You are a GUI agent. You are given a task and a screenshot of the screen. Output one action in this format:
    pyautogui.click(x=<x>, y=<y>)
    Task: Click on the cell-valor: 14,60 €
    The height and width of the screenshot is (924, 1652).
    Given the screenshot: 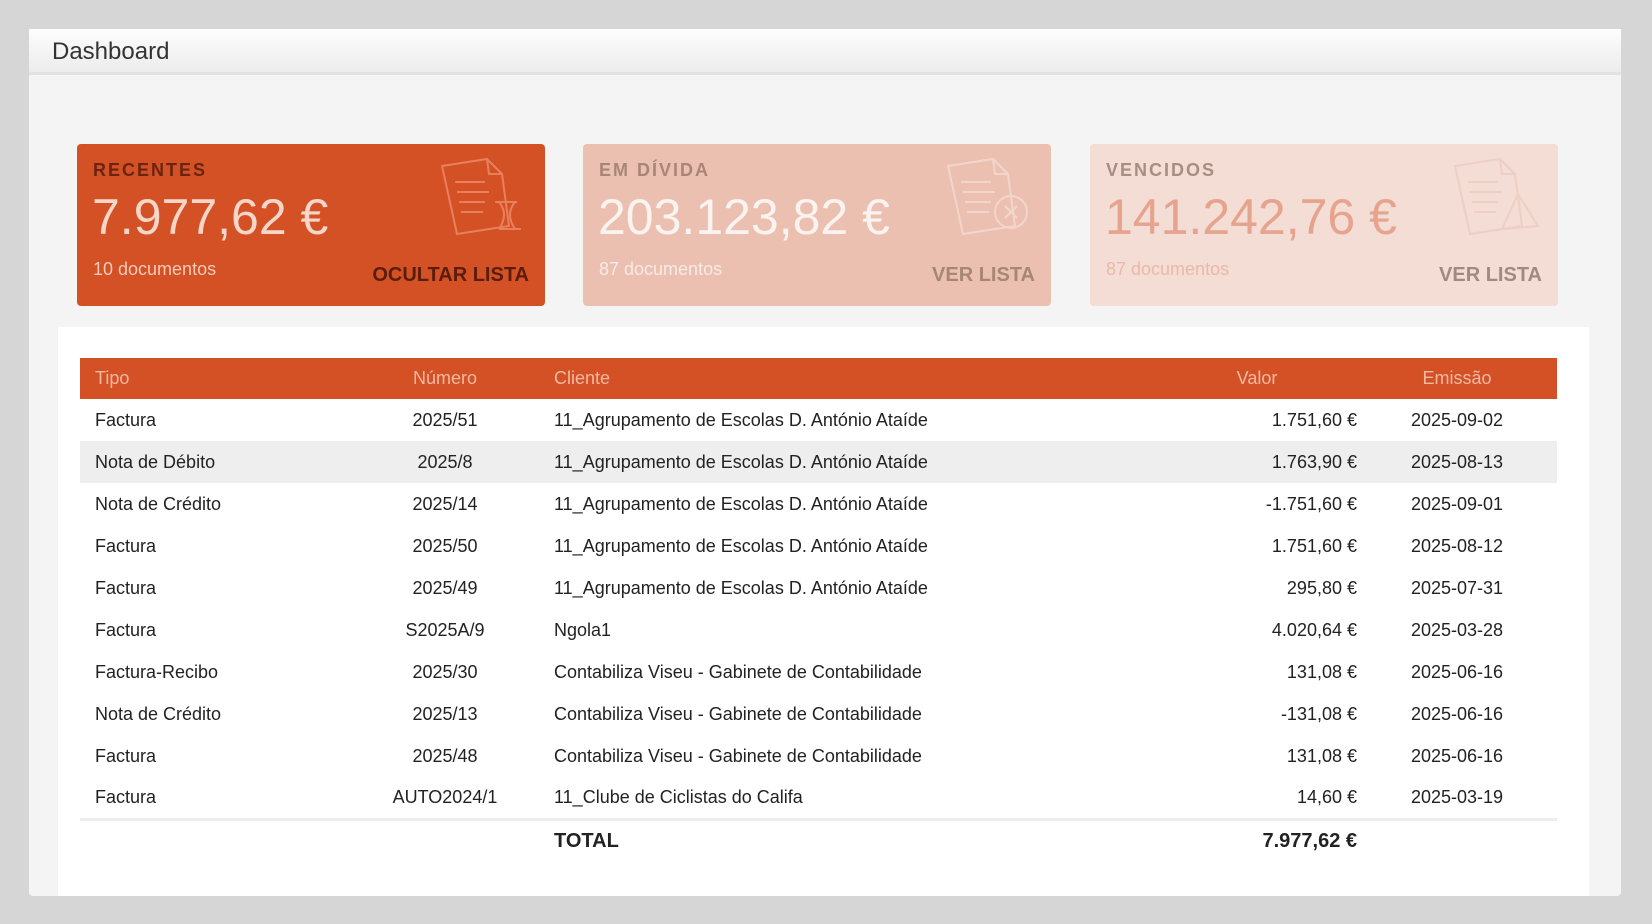 What is the action you would take?
    pyautogui.click(x=1326, y=796)
    